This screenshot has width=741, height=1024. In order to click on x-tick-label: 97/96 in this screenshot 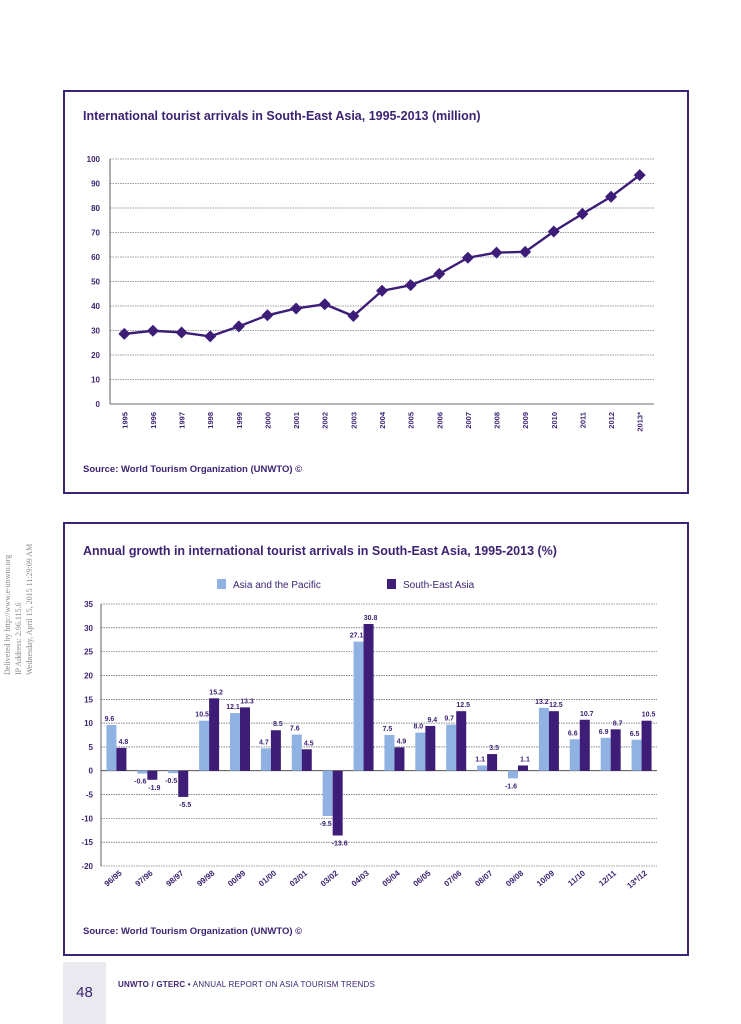, I will do `click(144, 878)`.